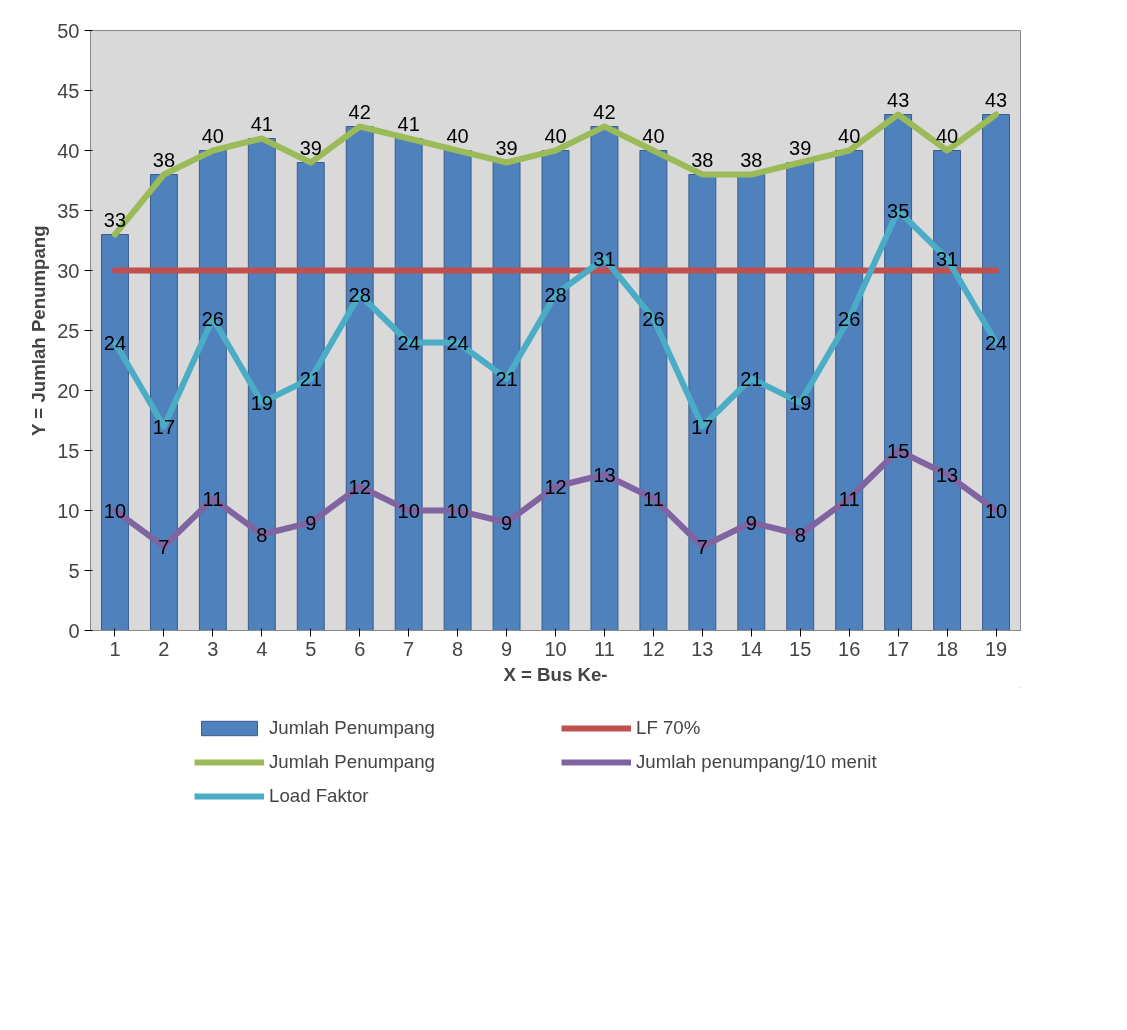  What do you see at coordinates (409, 648) in the screenshot?
I see `x-tick-label: 7` at bounding box center [409, 648].